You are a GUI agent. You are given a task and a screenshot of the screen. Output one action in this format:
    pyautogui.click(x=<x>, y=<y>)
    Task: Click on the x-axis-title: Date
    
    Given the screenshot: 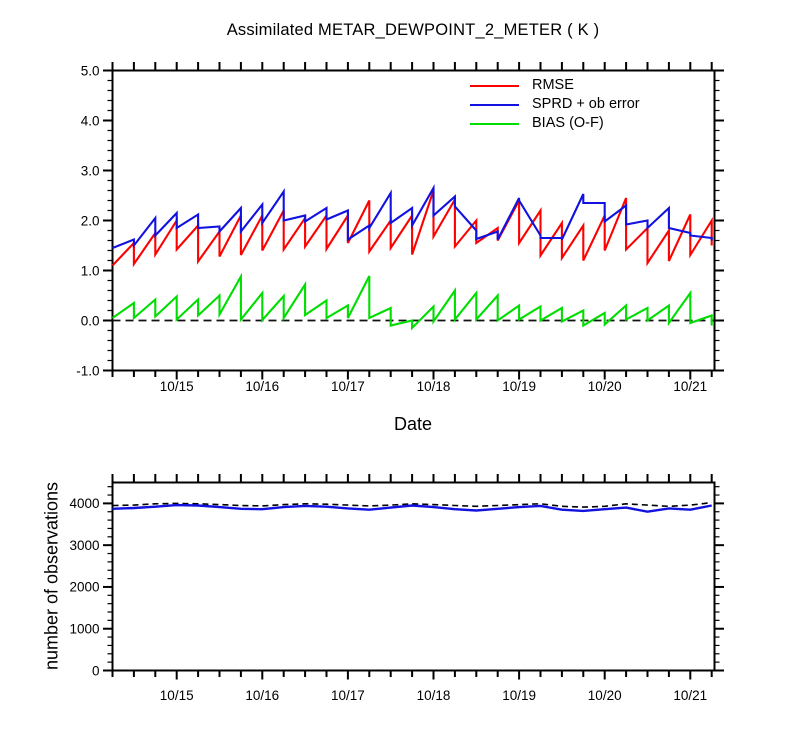 What is the action you would take?
    pyautogui.click(x=413, y=424)
    